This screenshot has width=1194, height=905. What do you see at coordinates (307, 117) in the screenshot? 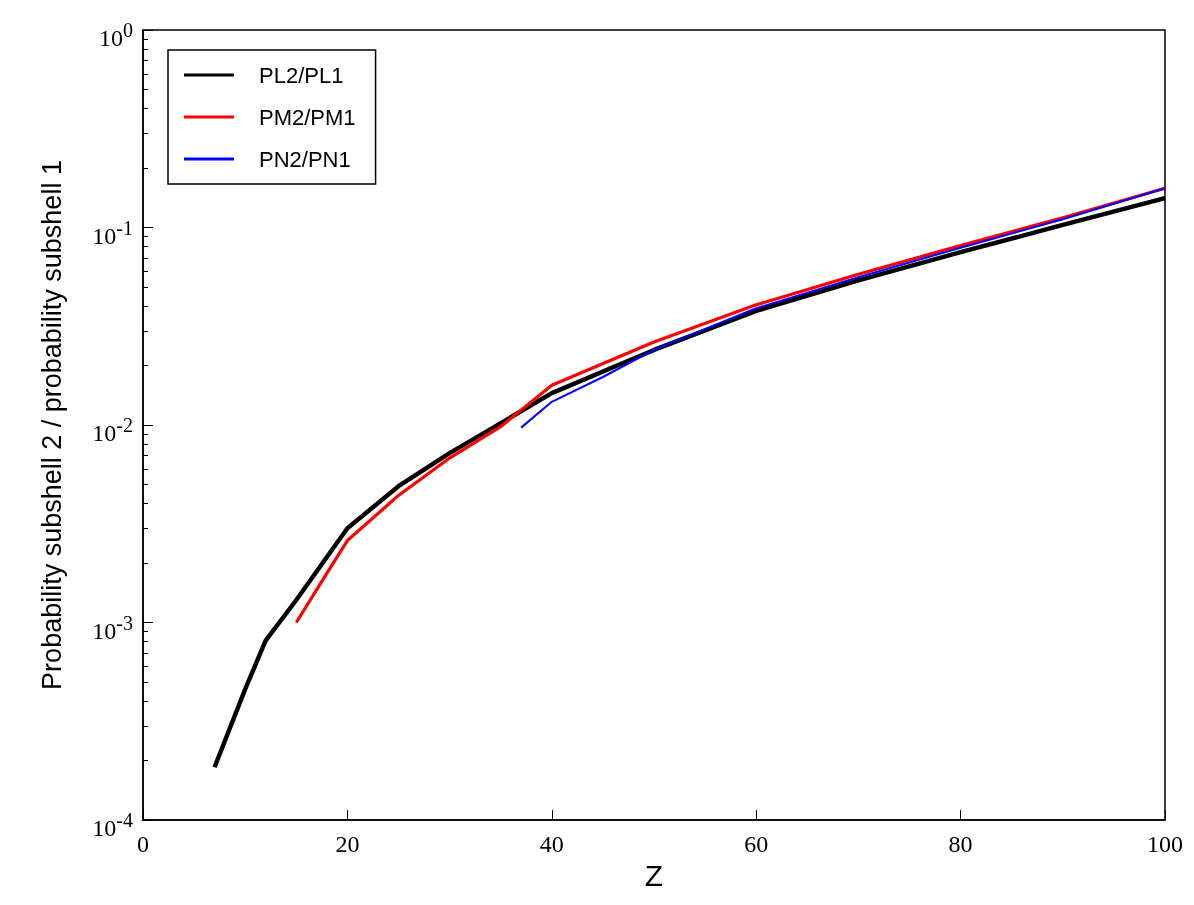
I see `legend-label: PM2/PM1` at bounding box center [307, 117].